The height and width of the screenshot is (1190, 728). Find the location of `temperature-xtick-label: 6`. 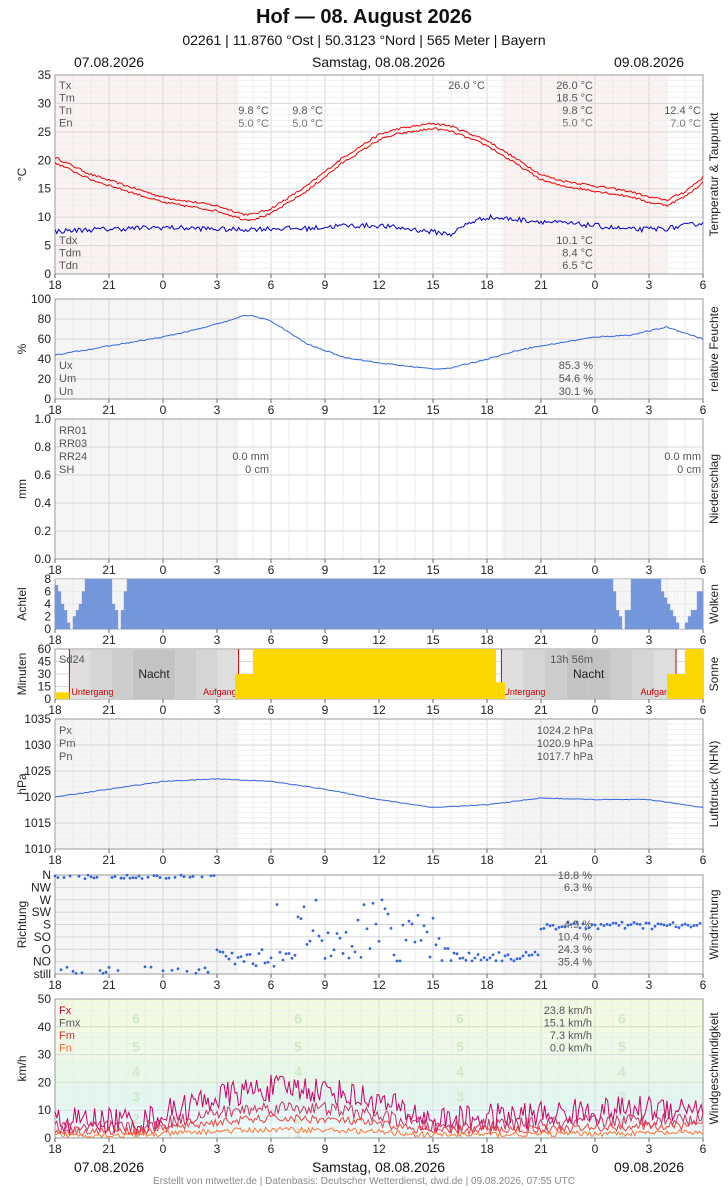

temperature-xtick-label: 6 is located at coordinates (703, 285).